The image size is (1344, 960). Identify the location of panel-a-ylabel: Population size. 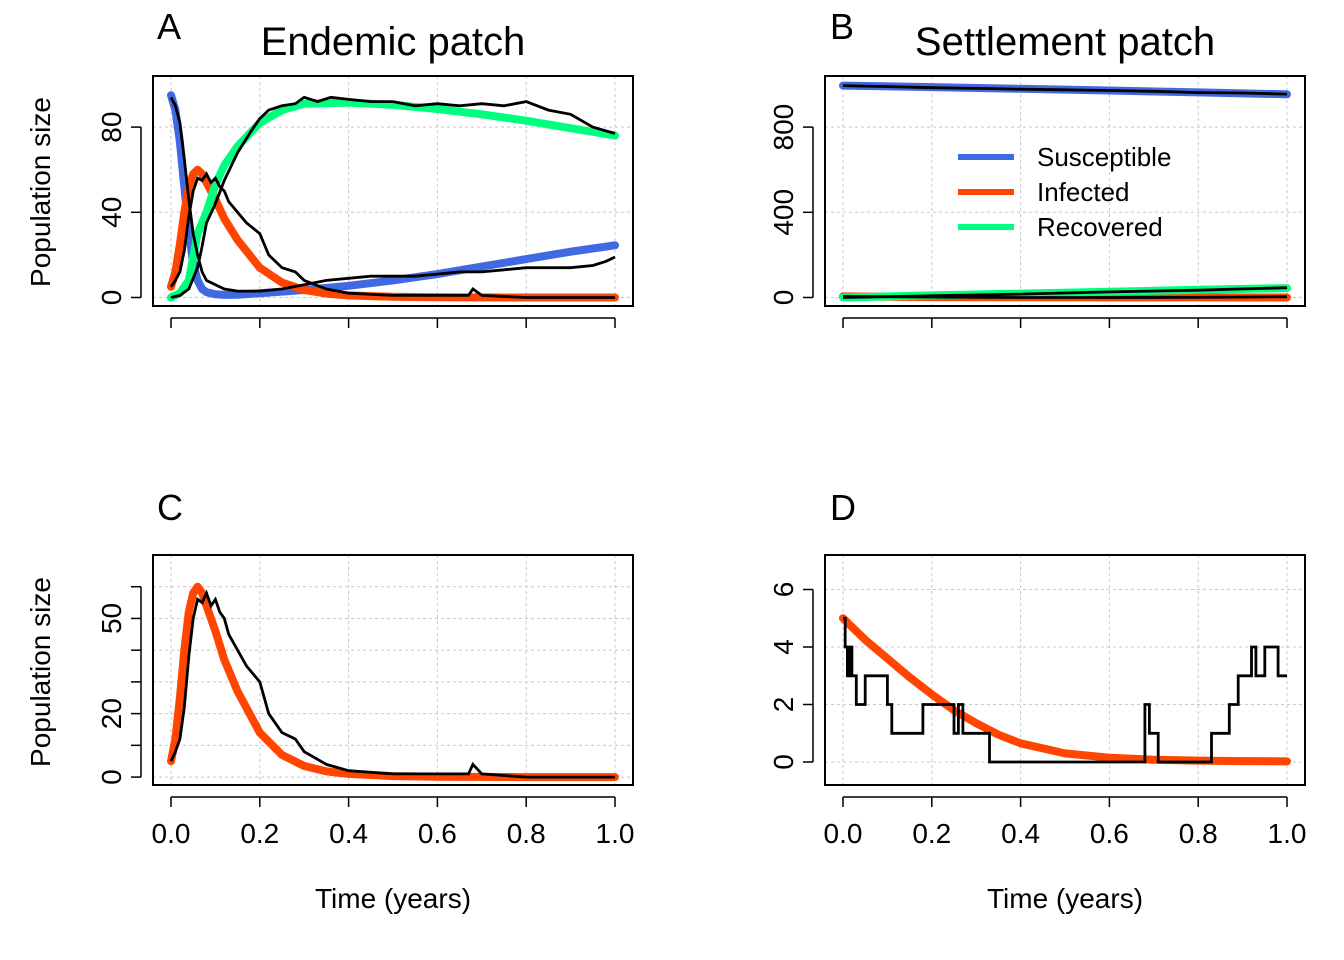
(40, 192).